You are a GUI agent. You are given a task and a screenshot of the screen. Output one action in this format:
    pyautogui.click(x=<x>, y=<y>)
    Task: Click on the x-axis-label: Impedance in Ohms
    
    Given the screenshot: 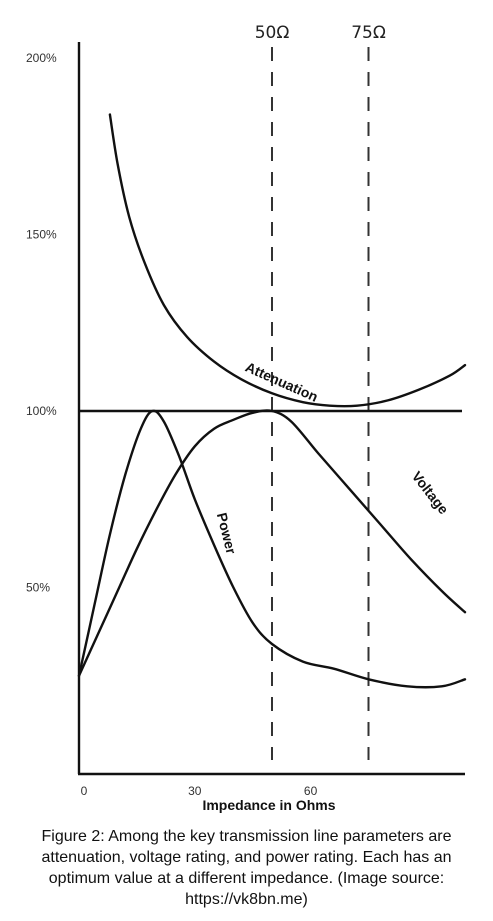 What is the action you would take?
    pyautogui.click(x=268, y=805)
    